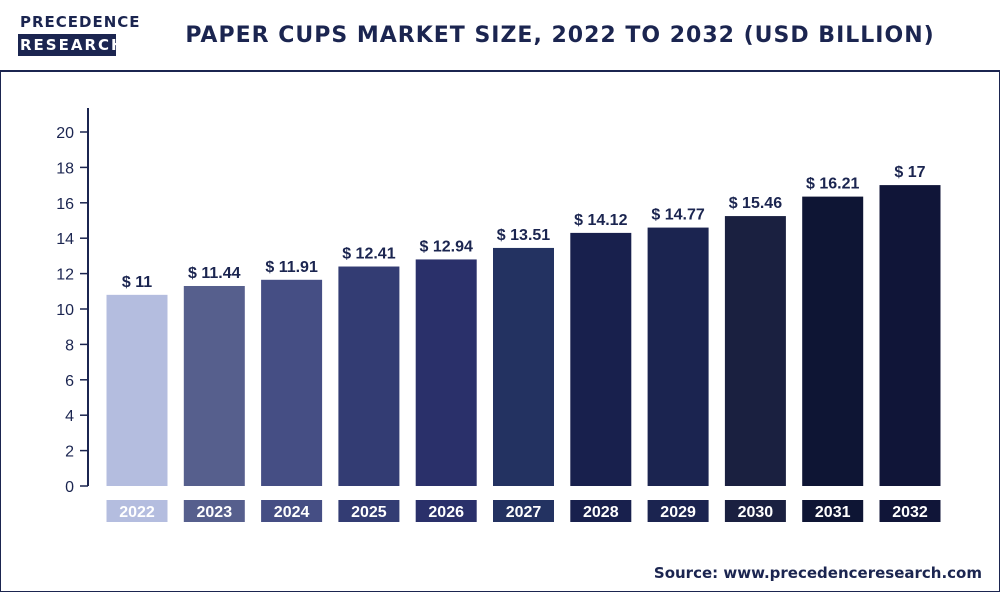 The image size is (1000, 592). I want to click on y-tick-label: 14, so click(65, 239).